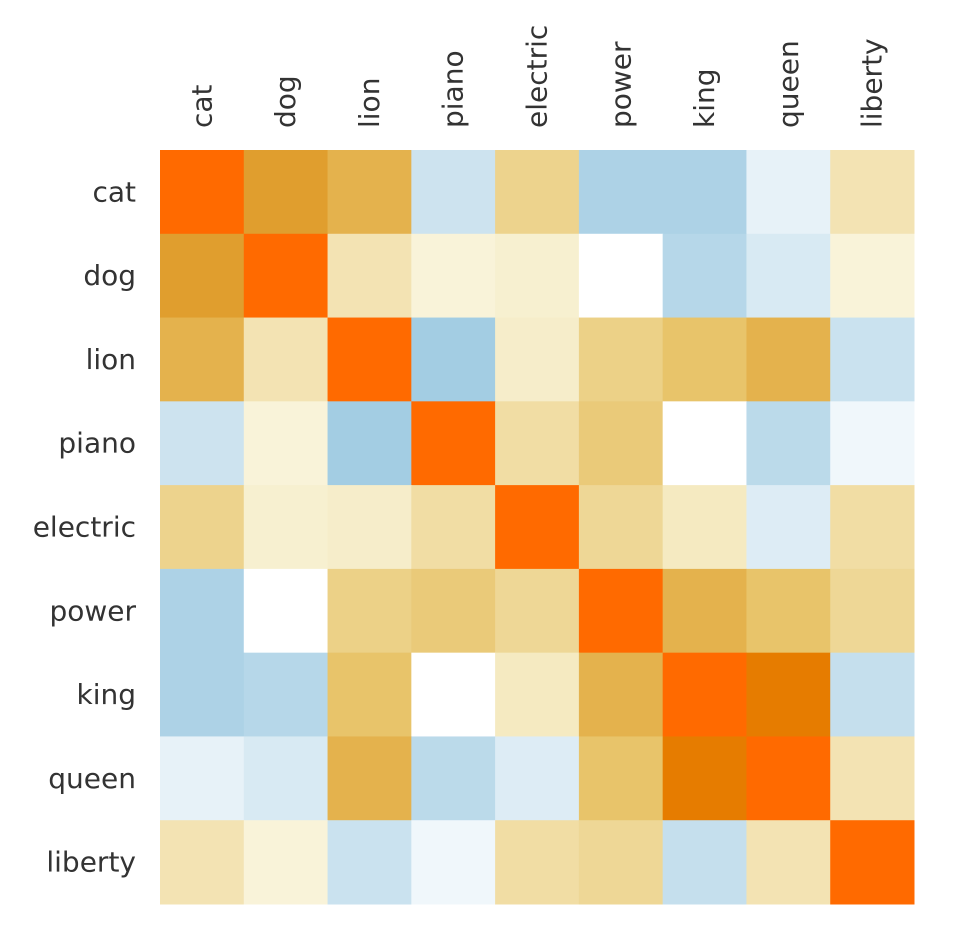 The height and width of the screenshot is (937, 973). What do you see at coordinates (621, 611) in the screenshot?
I see `heatmap-cell-power-power` at bounding box center [621, 611].